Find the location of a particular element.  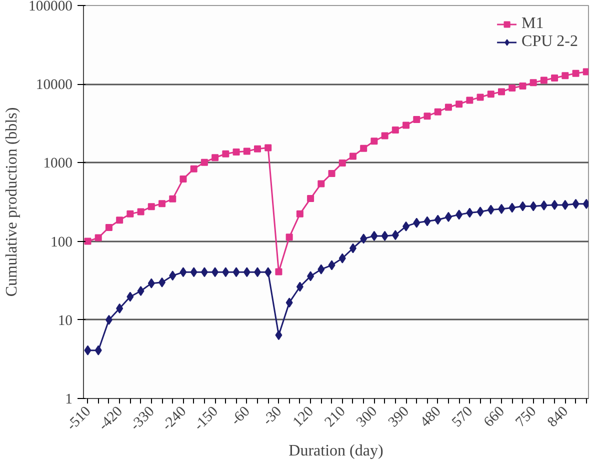

y-tick-label: 1000 is located at coordinates (57, 164).